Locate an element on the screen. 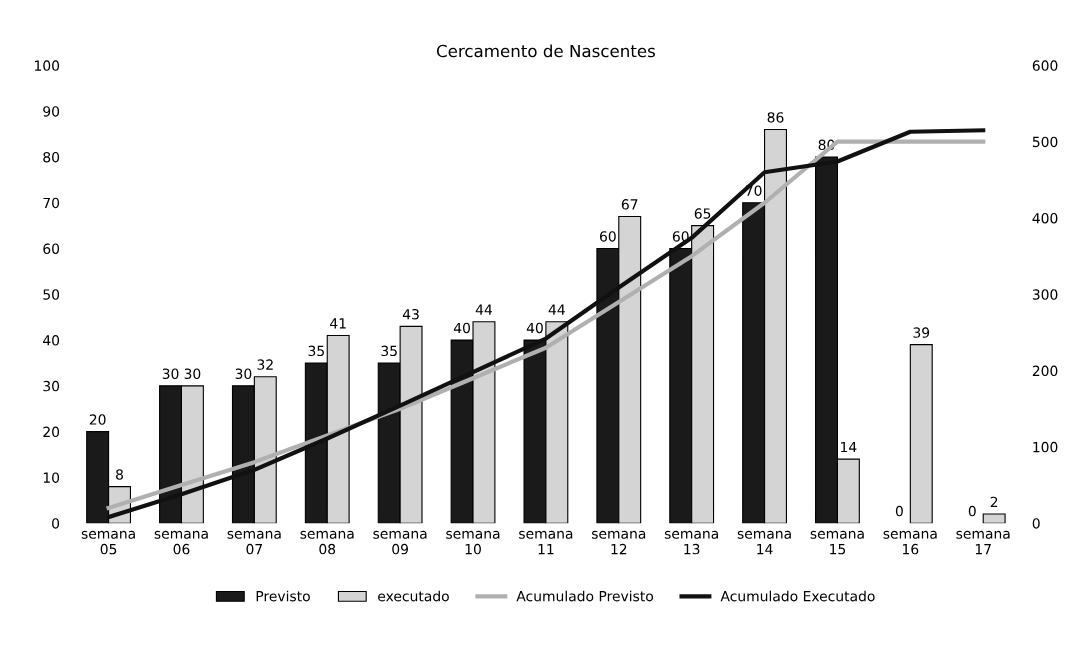 The width and height of the screenshot is (1081, 654). y2-tick-label: 100 is located at coordinates (1045, 447).